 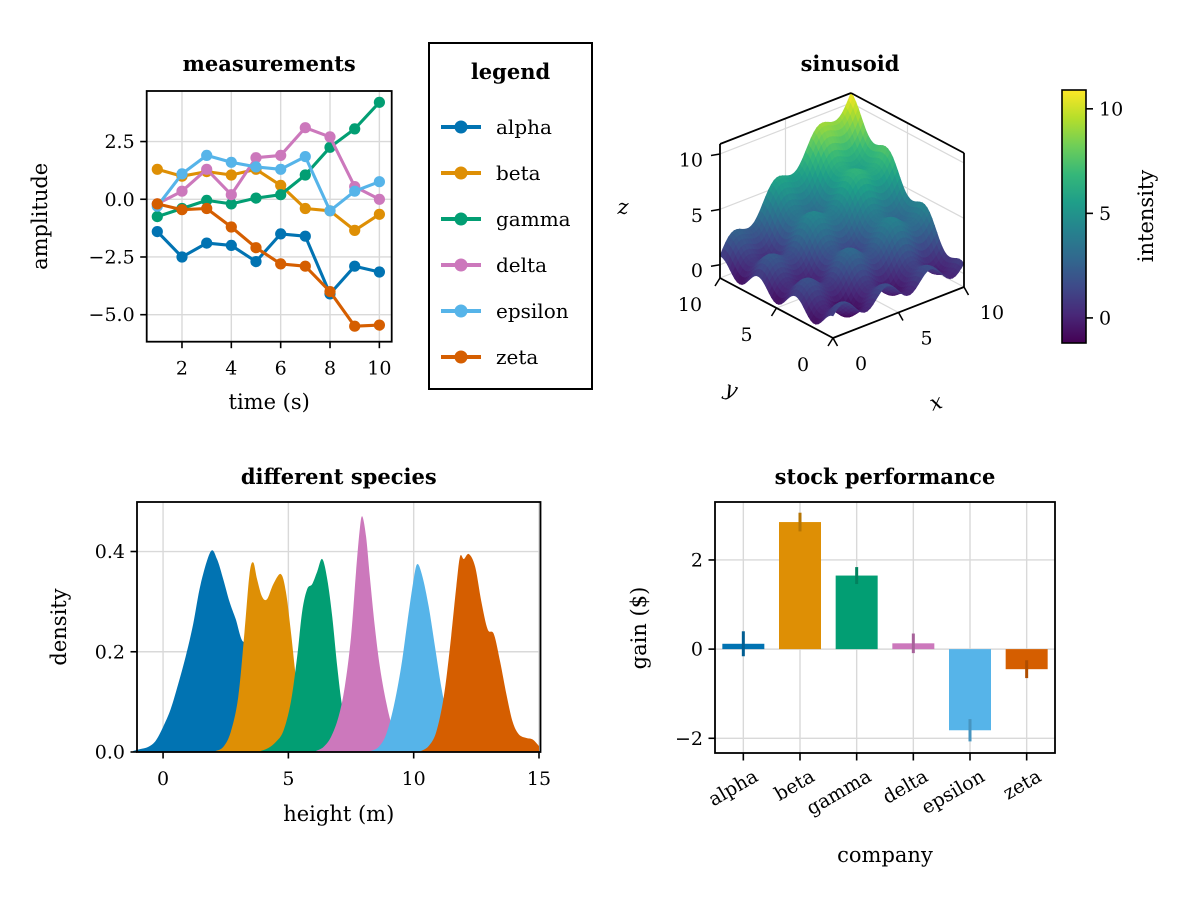 I want to click on legend-panel: legend alpha beta gamma delta epsilon, so click(x=510, y=216).